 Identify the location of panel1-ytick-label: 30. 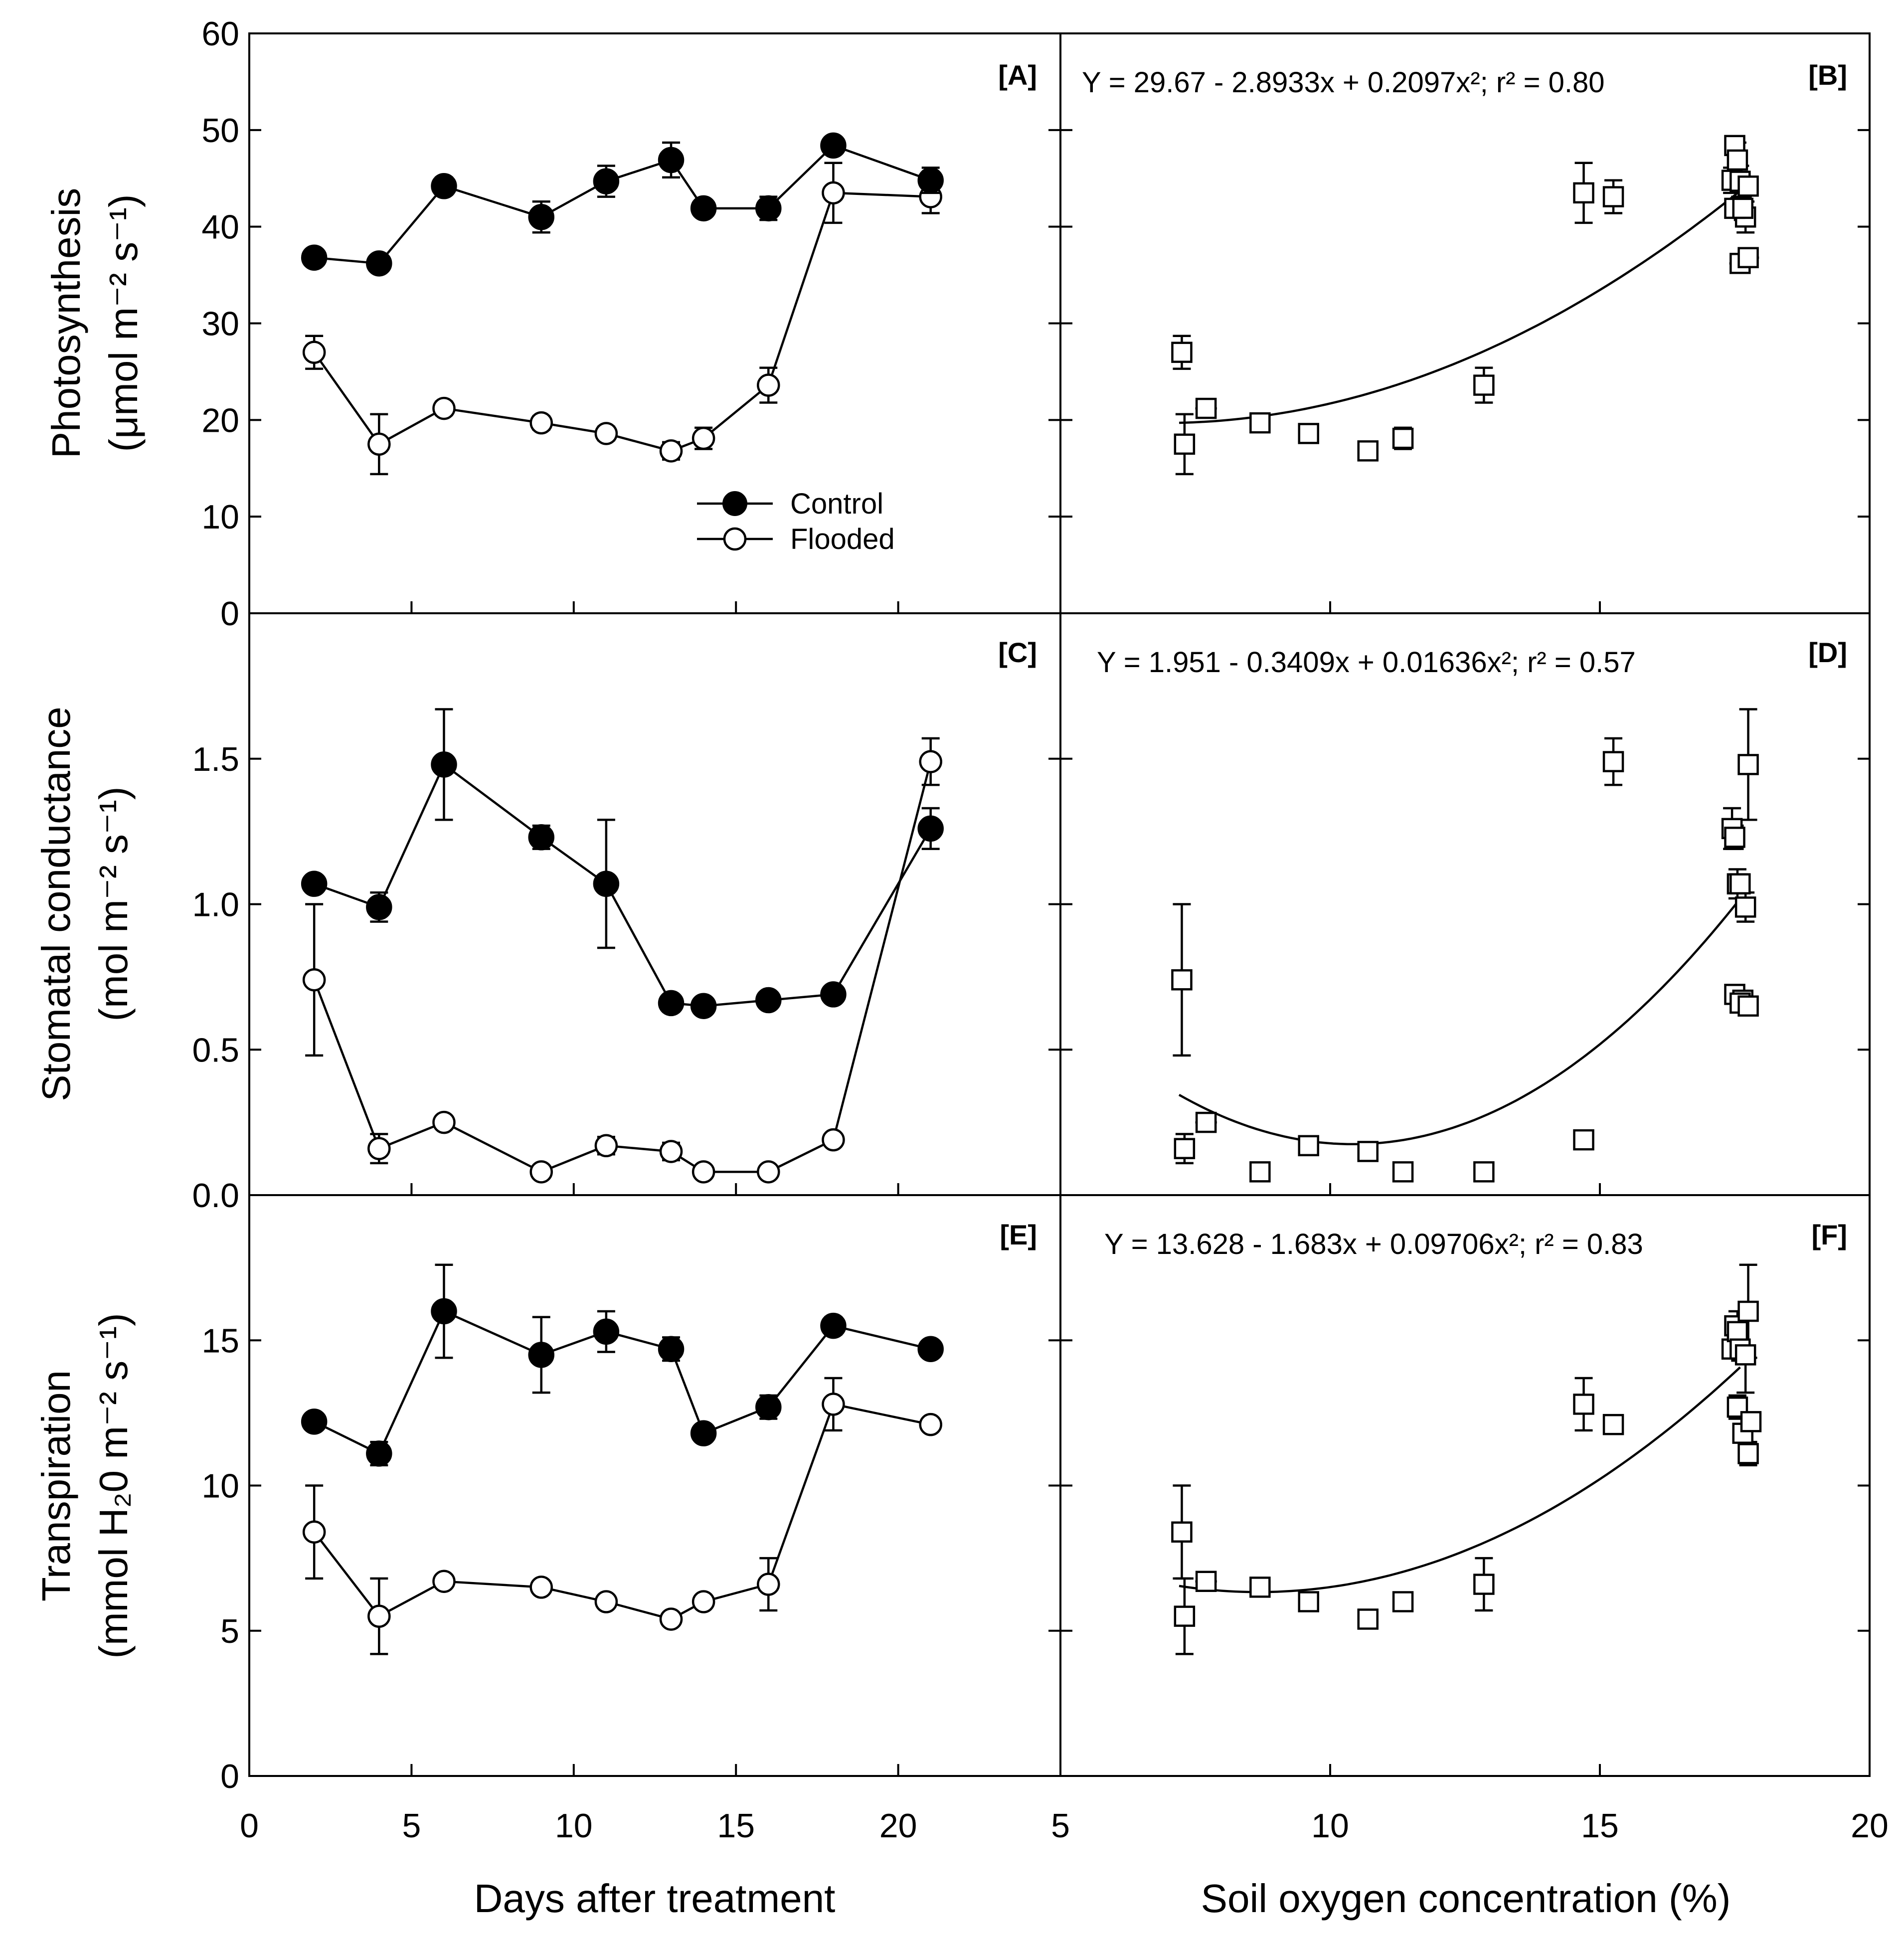
(220, 324).